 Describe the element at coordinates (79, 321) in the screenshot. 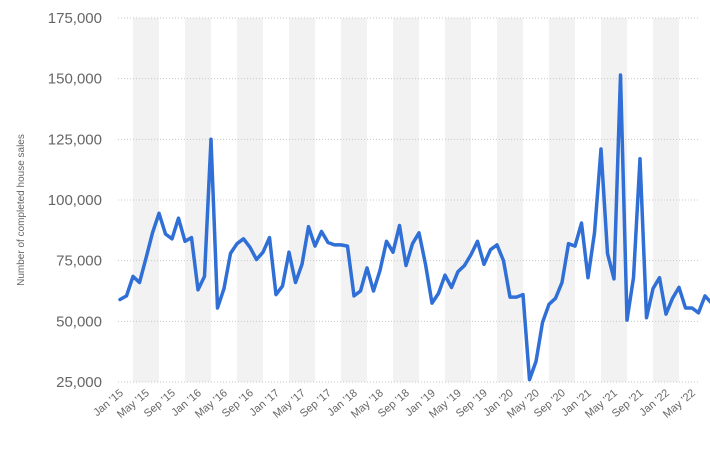

I see `y-tick-label: 50,000` at that location.